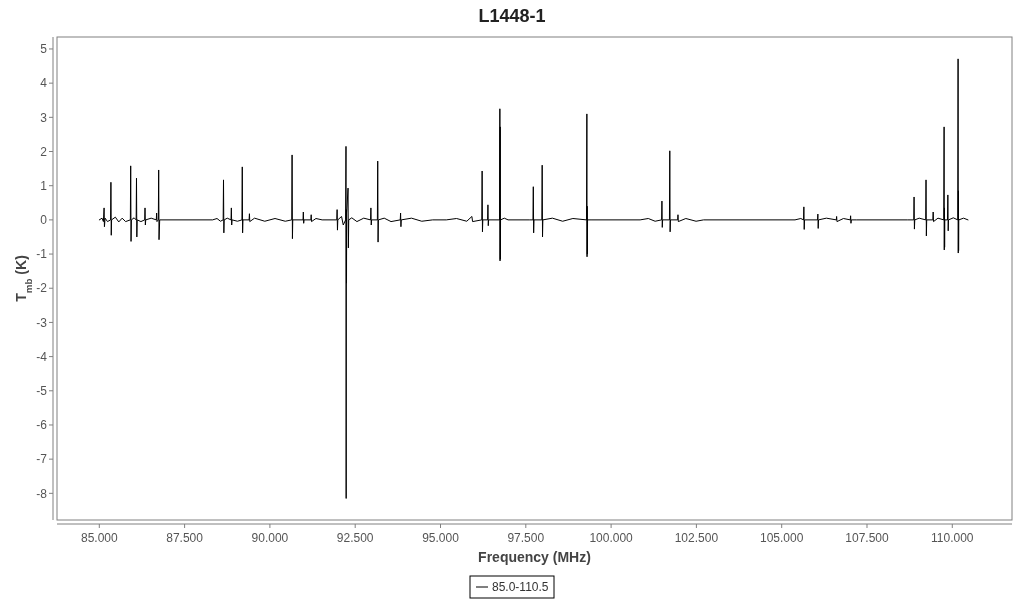  Describe the element at coordinates (42, 288) in the screenshot. I see `y-tick-label: -2` at that location.